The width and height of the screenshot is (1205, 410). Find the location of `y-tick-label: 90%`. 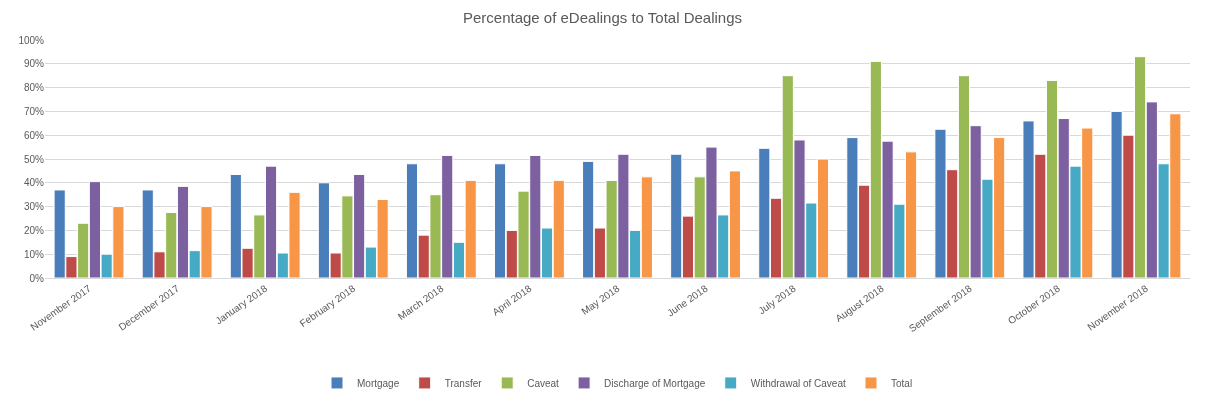

y-tick-label: 90% is located at coordinates (34, 64).